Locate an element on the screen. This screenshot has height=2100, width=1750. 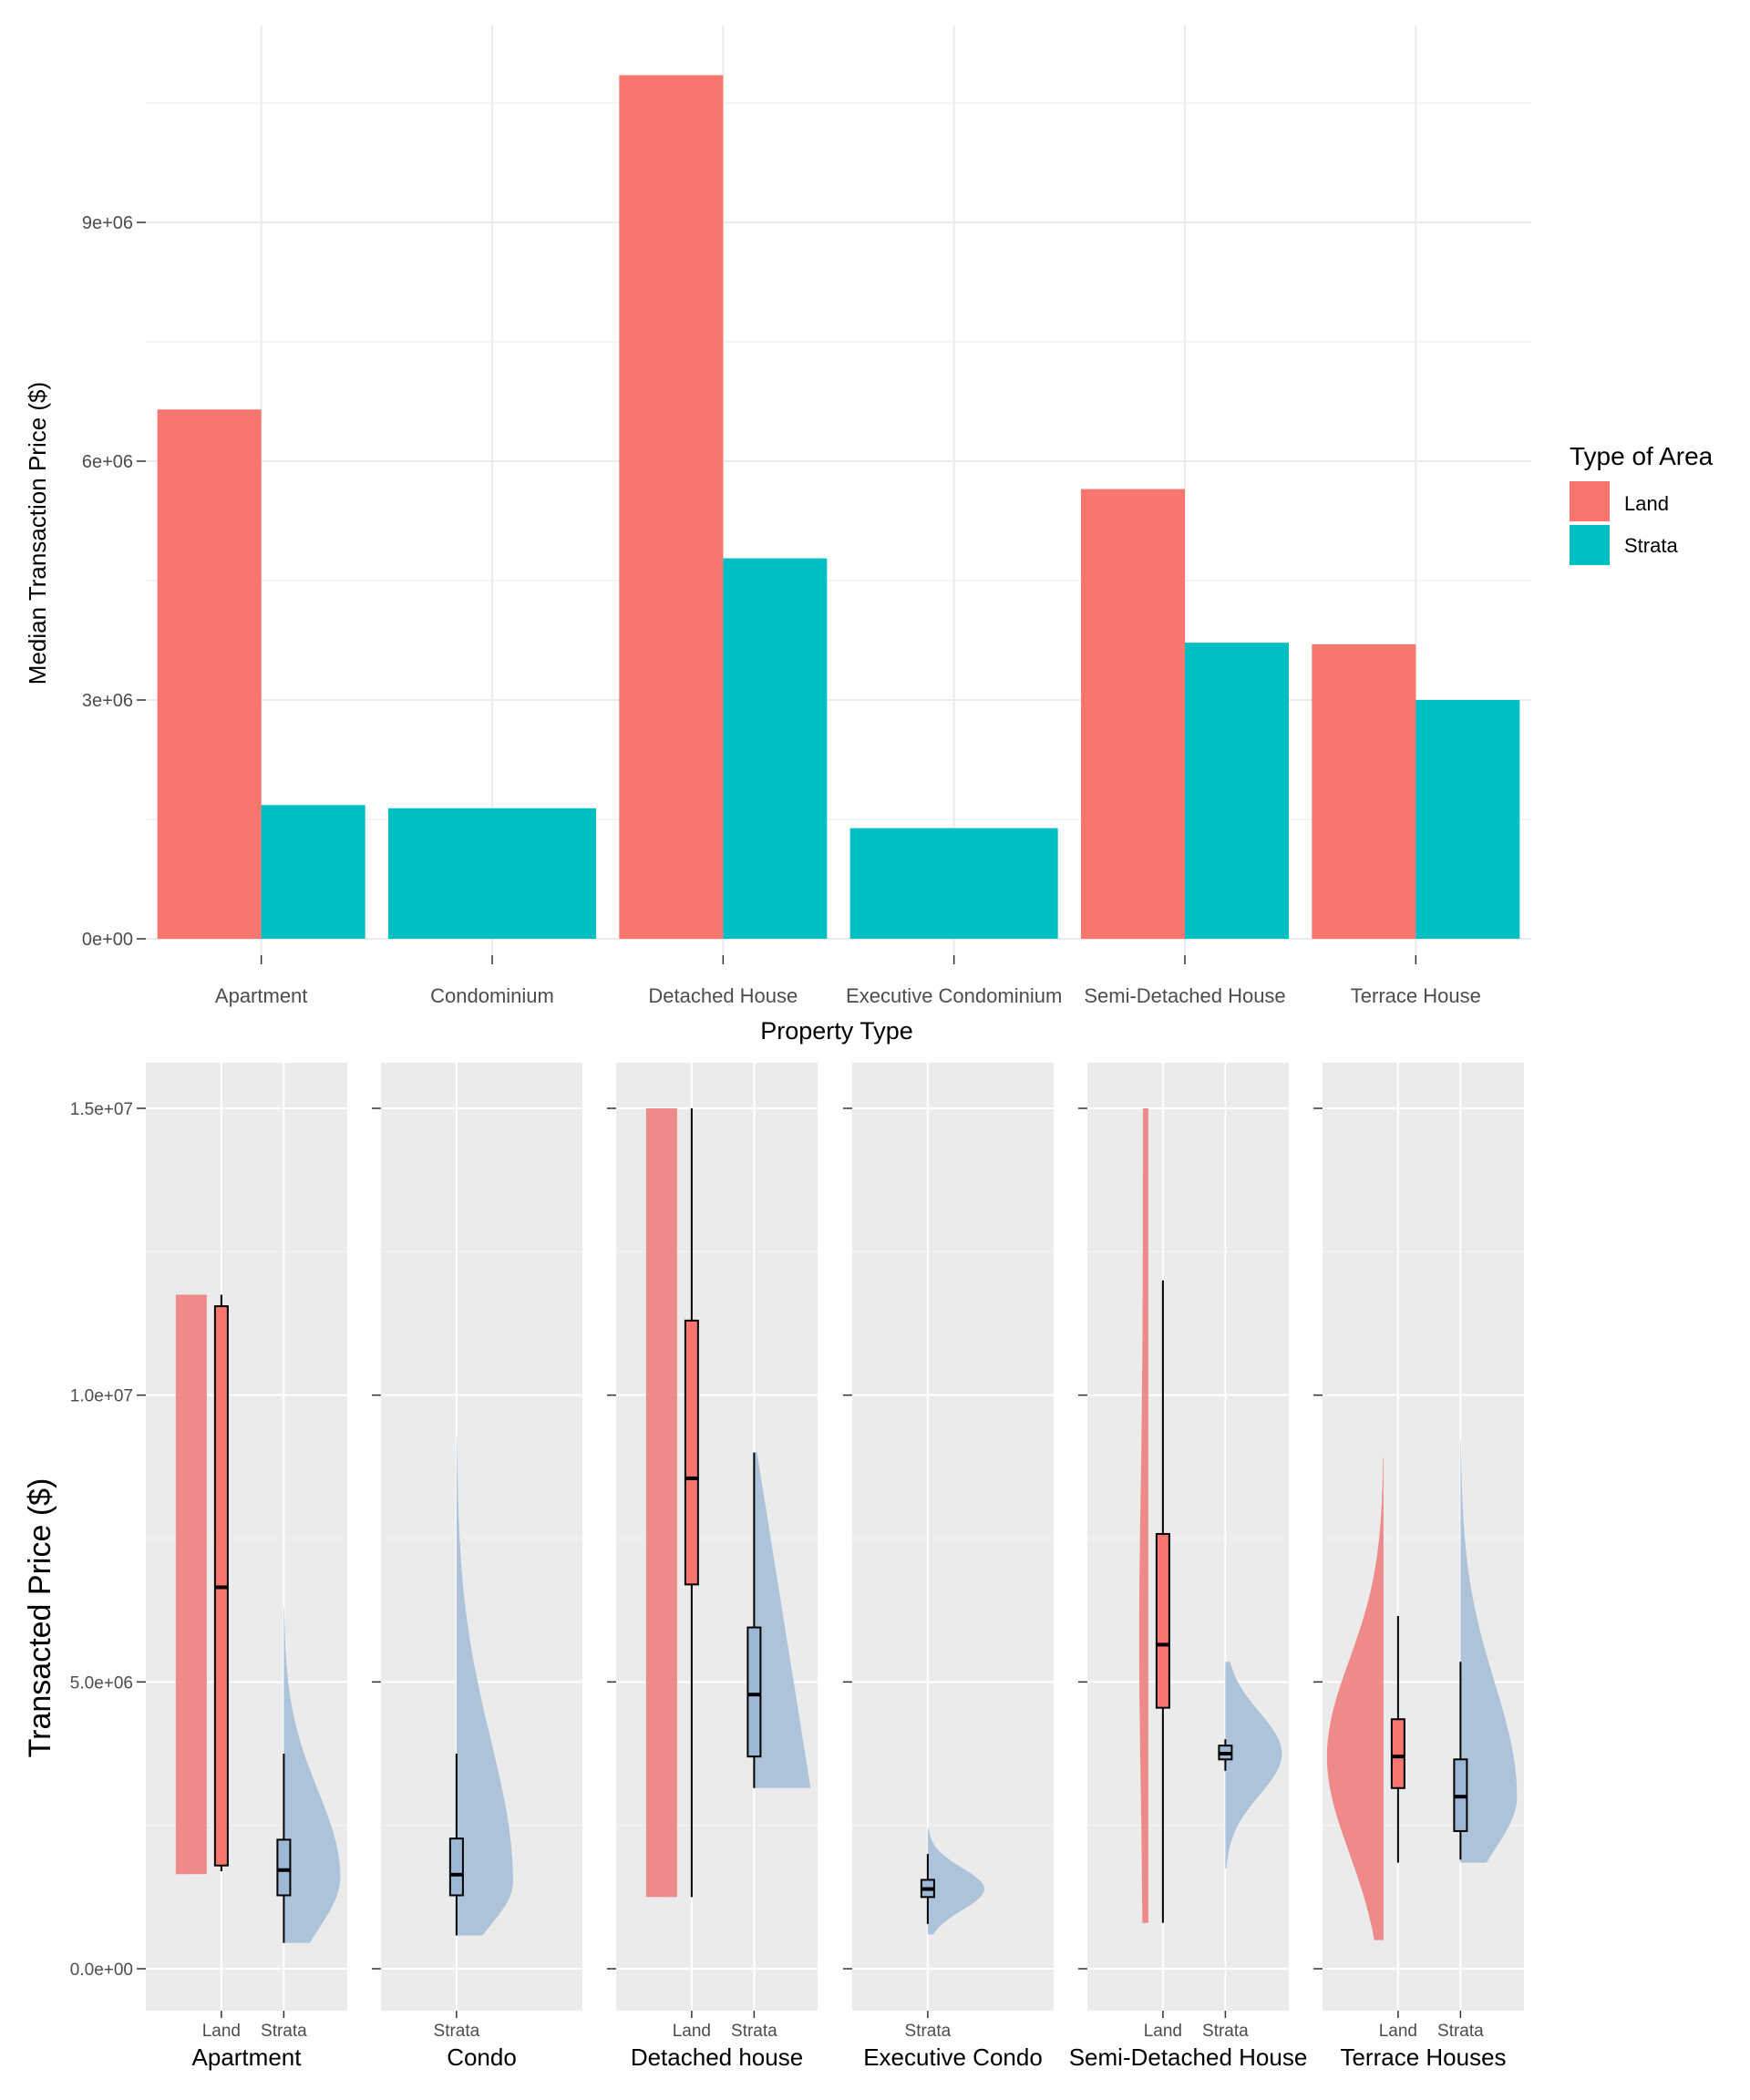
bar-land-detached-house is located at coordinates (672, 507).